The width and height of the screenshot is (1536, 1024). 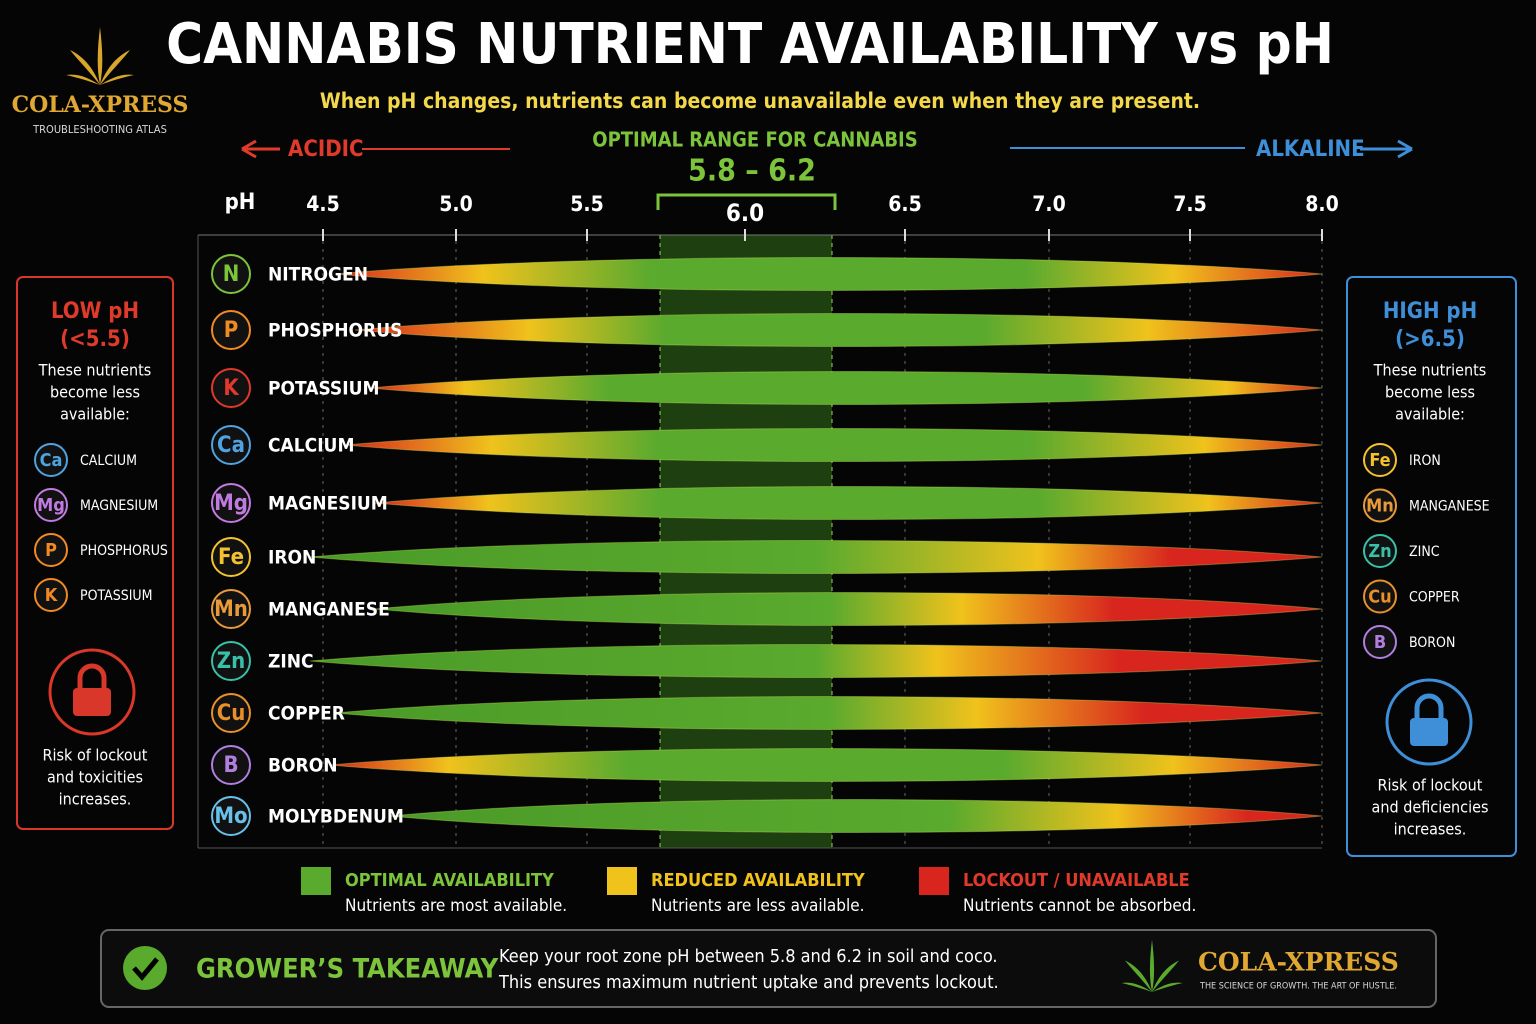 I want to click on legend-text: Nutrients cannot be absorbed., so click(x=1079, y=906).